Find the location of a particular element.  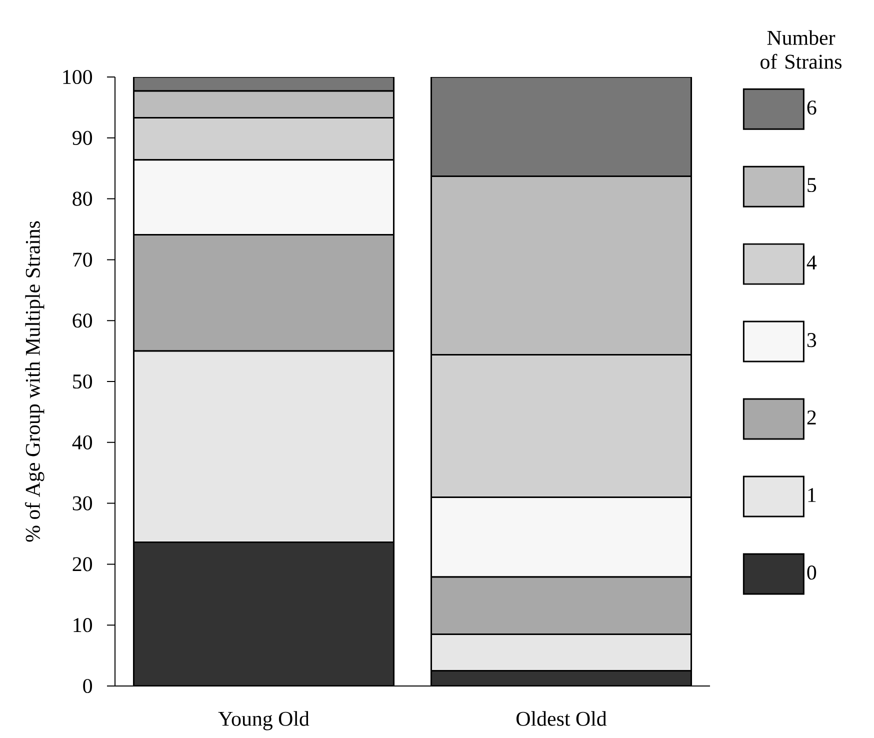

legend-title: Number of Strains is located at coordinates (801, 49).